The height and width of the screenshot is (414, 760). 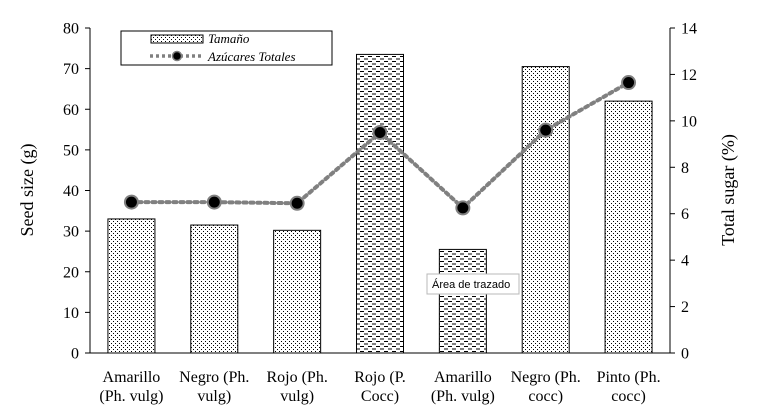 I want to click on right-tick-label: 2, so click(x=685, y=307).